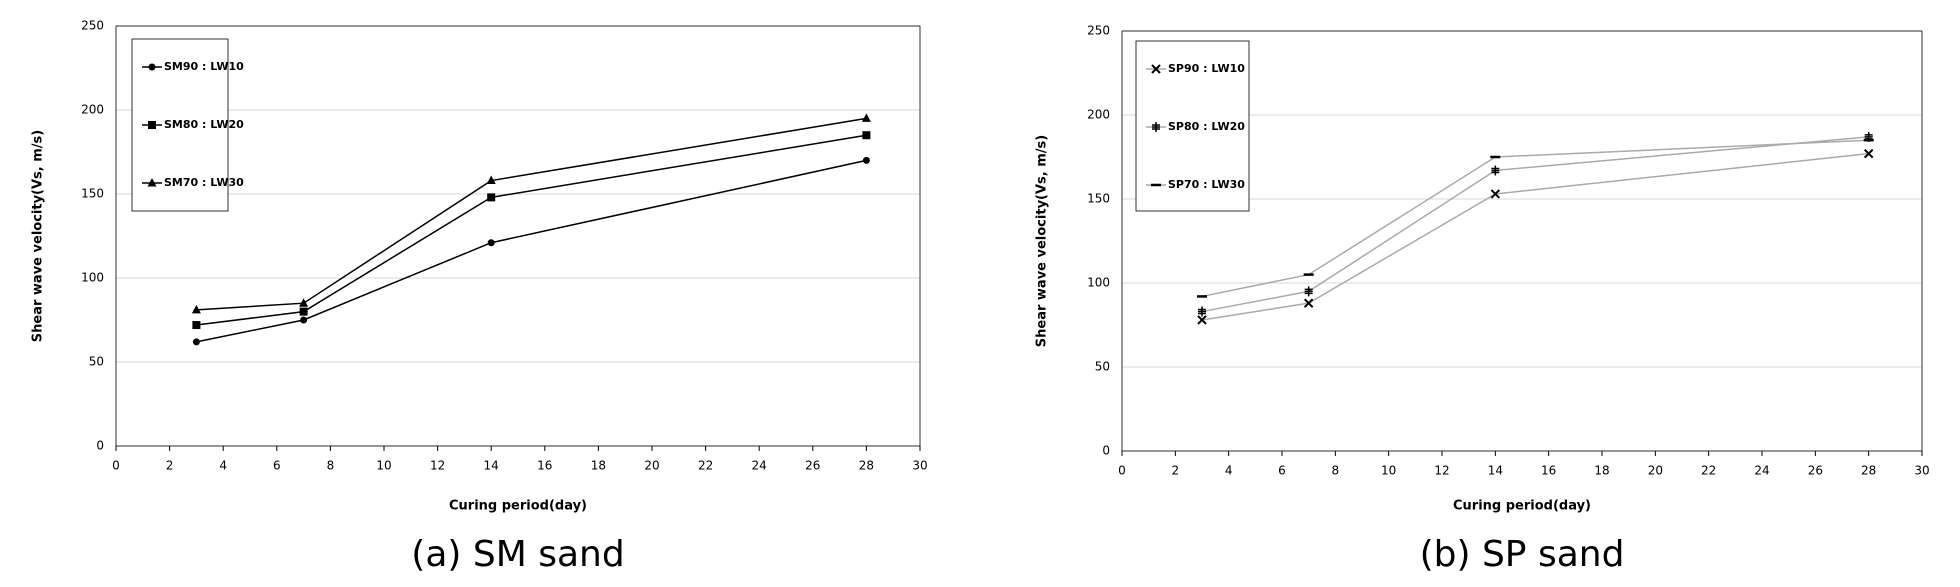 Image resolution: width=1960 pixels, height=587 pixels. Describe the element at coordinates (204, 66) in the screenshot. I see `legend-label: SM90 : LW10` at that location.